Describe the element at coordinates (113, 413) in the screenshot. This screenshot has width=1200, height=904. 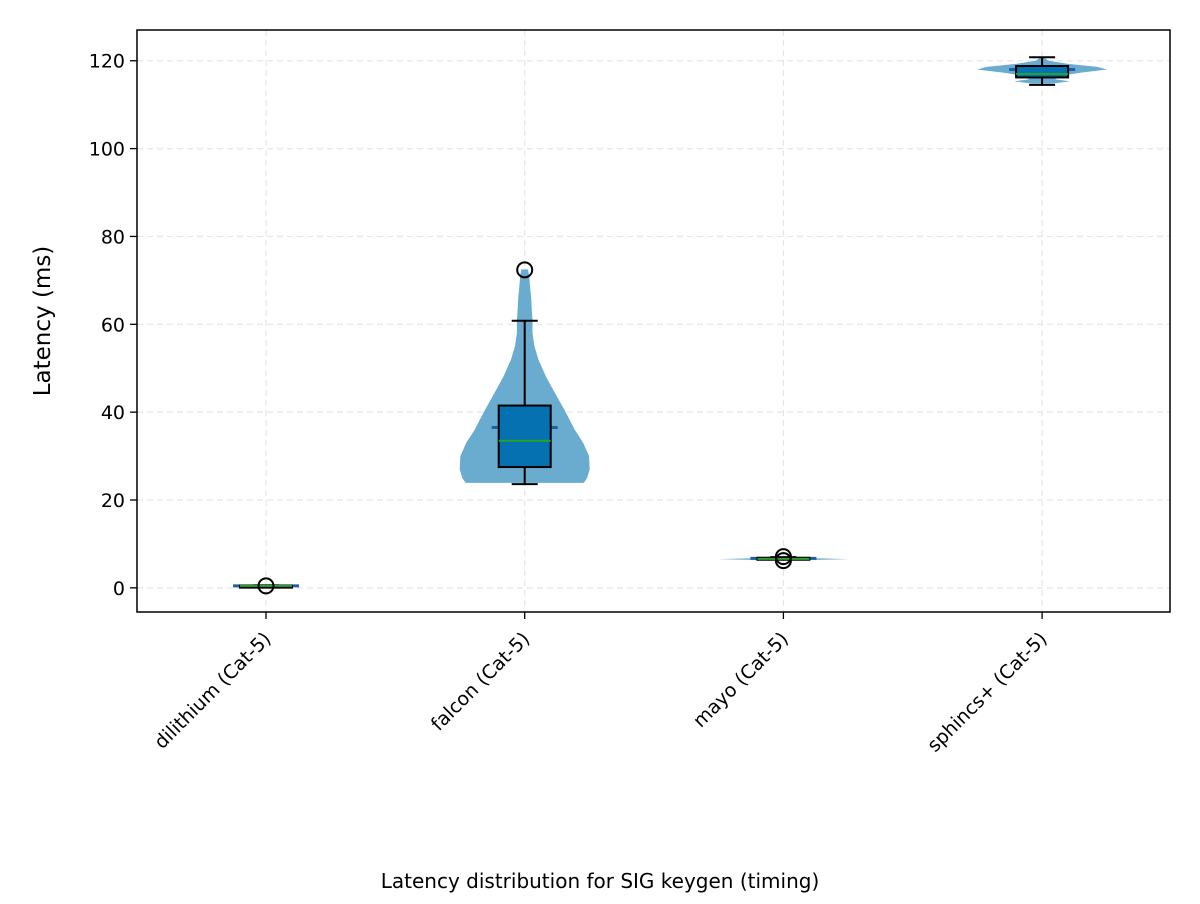
I see `y-tick-label: 40` at that location.